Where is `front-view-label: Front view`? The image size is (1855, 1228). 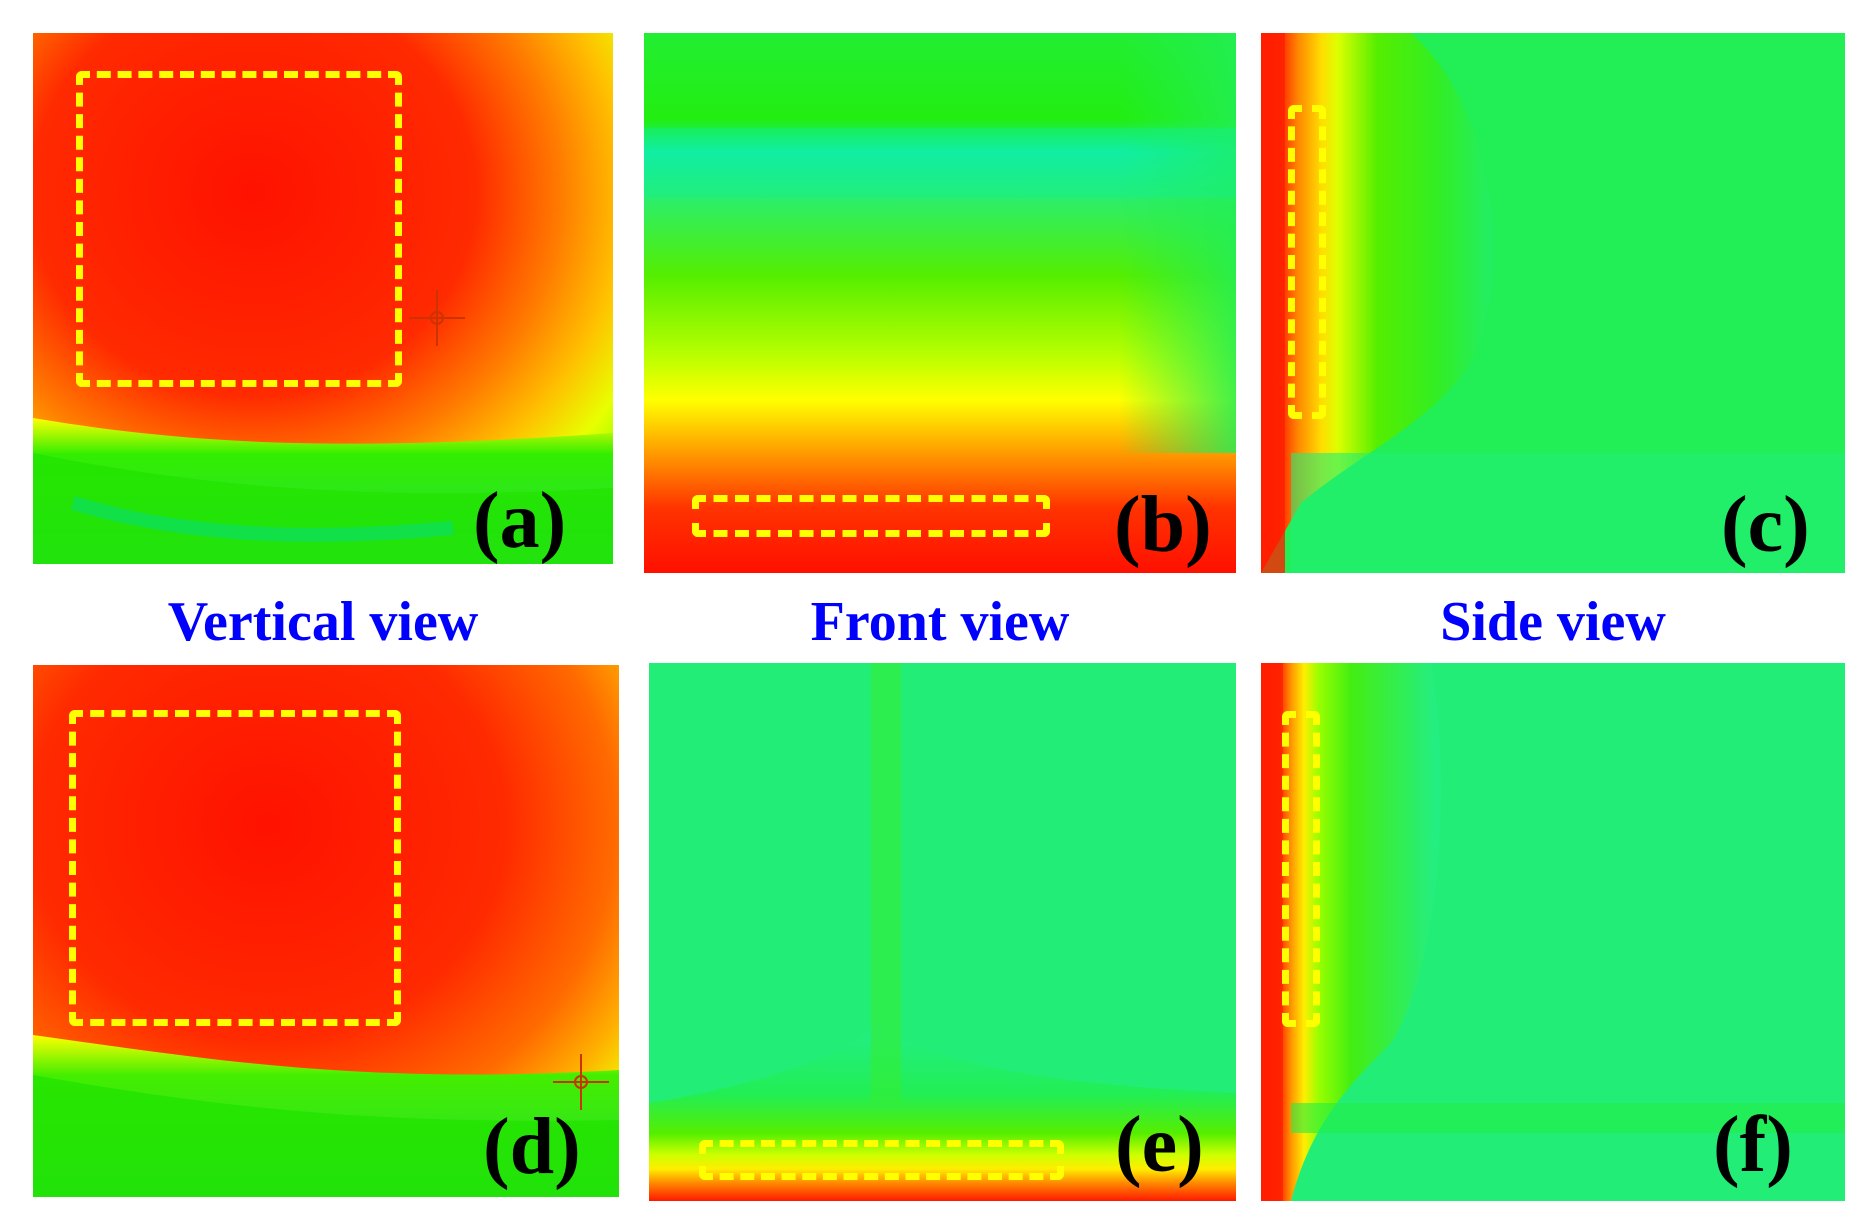
front-view-label: Front view is located at coordinates (940, 622).